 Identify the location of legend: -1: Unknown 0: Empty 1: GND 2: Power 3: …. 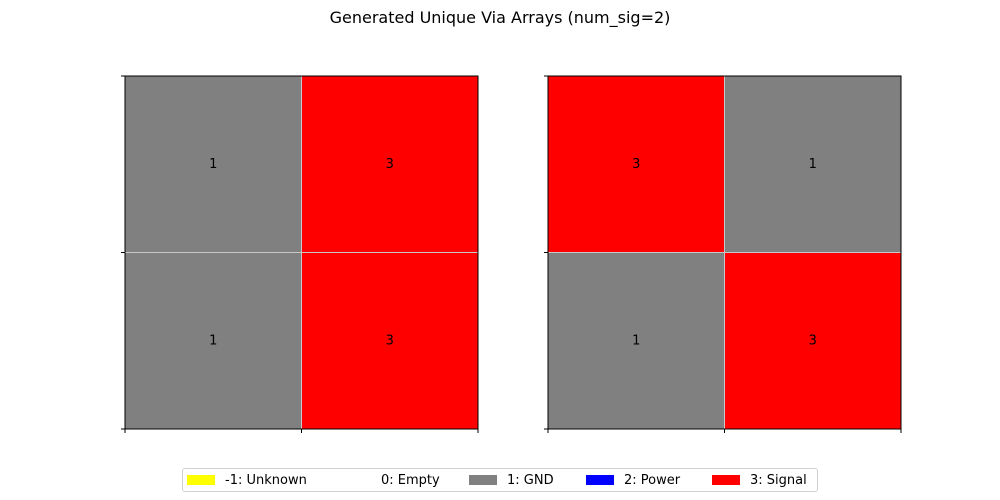
(500, 480).